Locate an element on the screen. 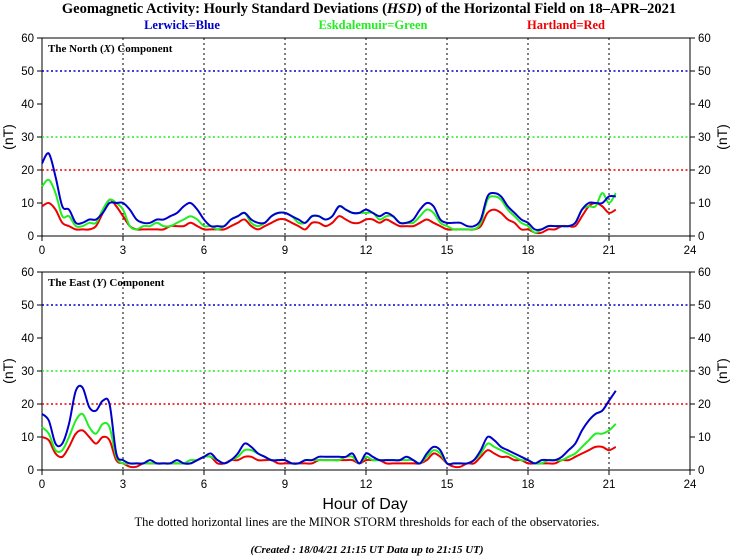  north-ytick-label-left: 10 is located at coordinates (27, 204).